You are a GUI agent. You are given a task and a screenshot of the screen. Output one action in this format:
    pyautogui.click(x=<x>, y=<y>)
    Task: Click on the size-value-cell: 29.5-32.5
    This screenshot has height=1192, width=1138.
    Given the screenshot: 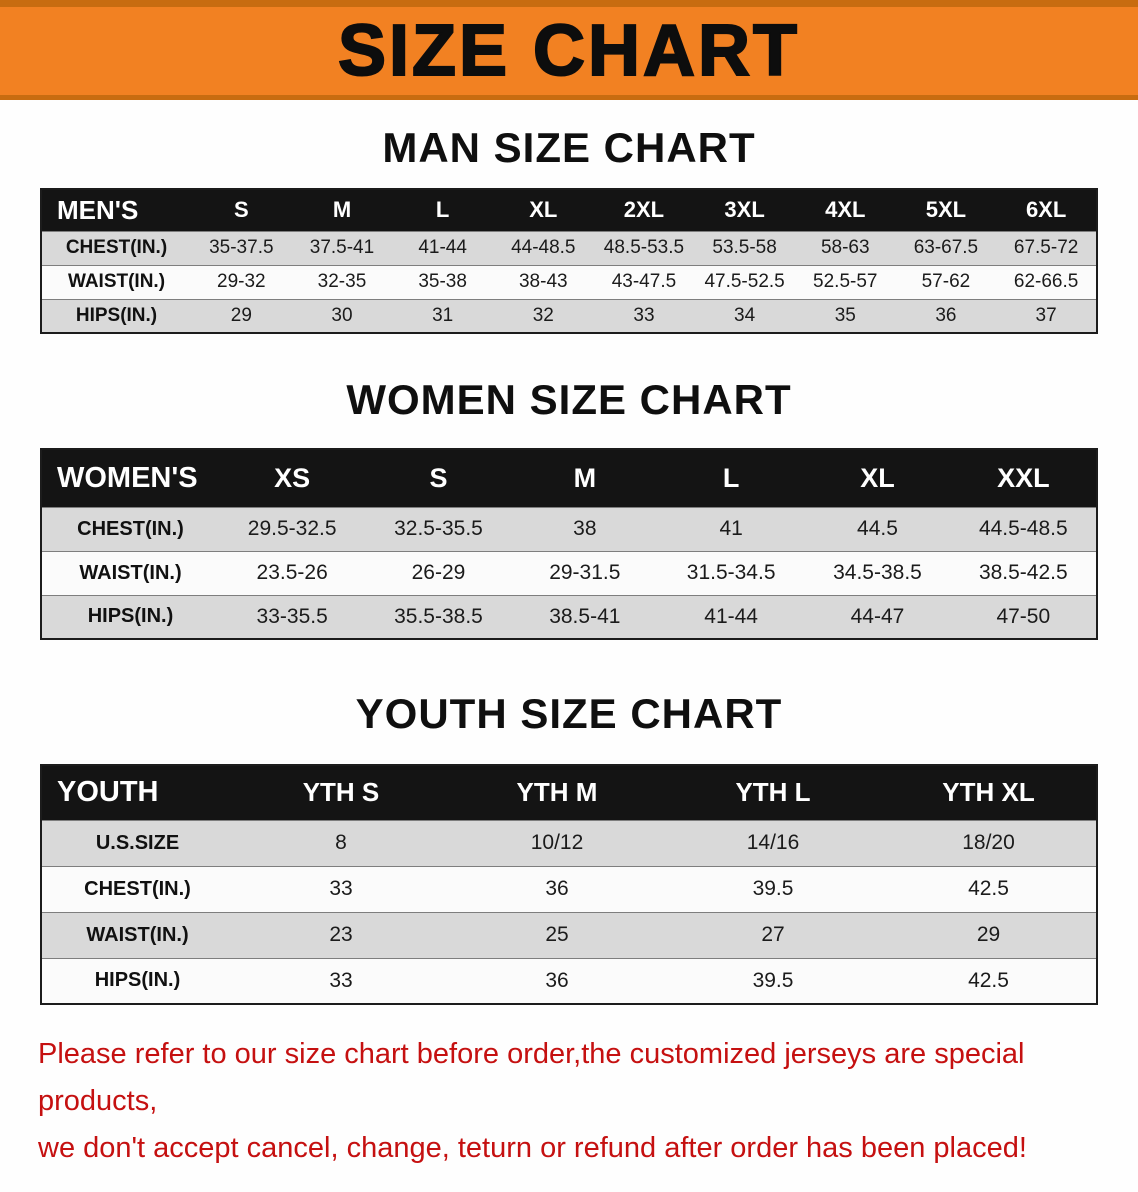 What is the action you would take?
    pyautogui.click(x=292, y=528)
    